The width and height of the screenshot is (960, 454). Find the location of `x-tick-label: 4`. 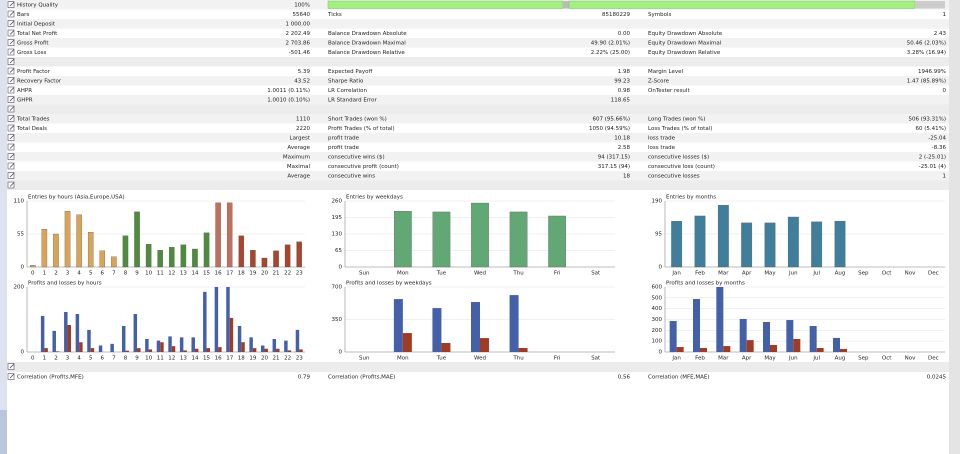

x-tick-label: 4 is located at coordinates (79, 359).